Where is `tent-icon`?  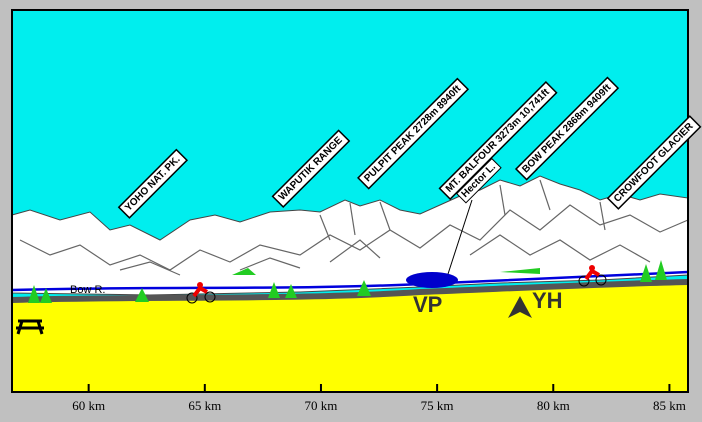
tent-icon is located at coordinates (520, 307).